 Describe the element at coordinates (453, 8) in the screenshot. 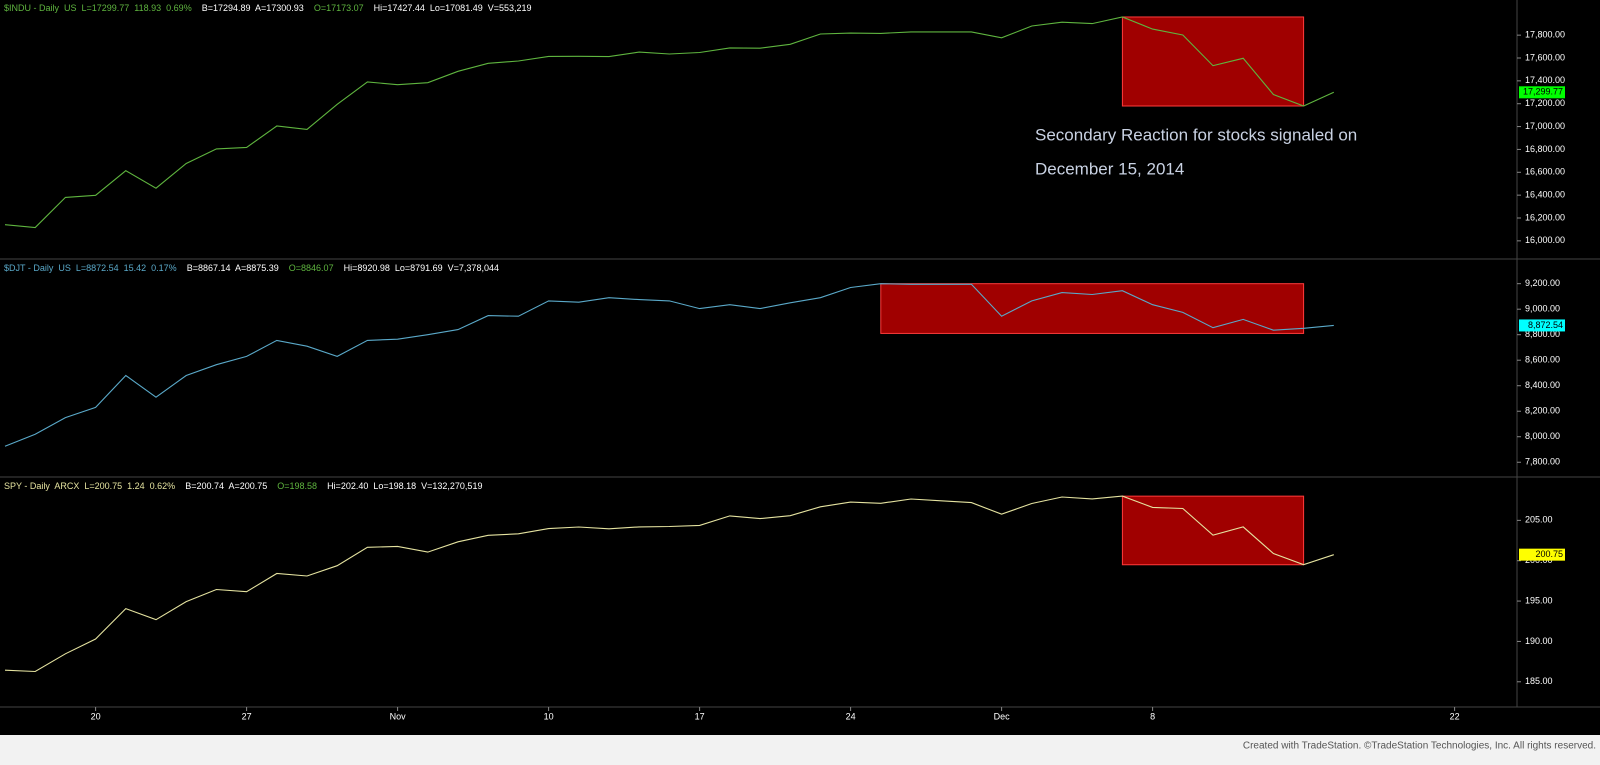

I see `header-part: Hi=17427.44 Lo=17081.49 V=553,219` at that location.